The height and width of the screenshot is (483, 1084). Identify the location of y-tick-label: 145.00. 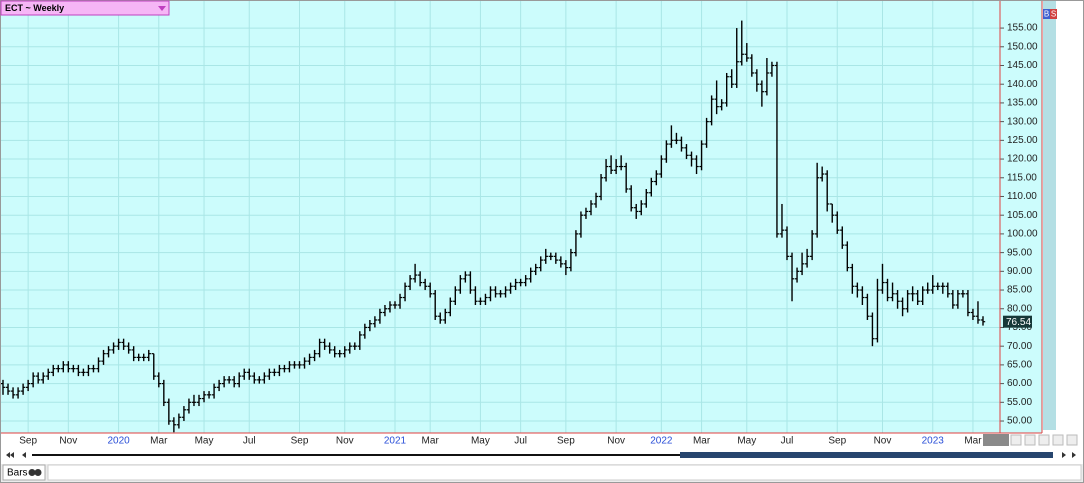
(1022, 65).